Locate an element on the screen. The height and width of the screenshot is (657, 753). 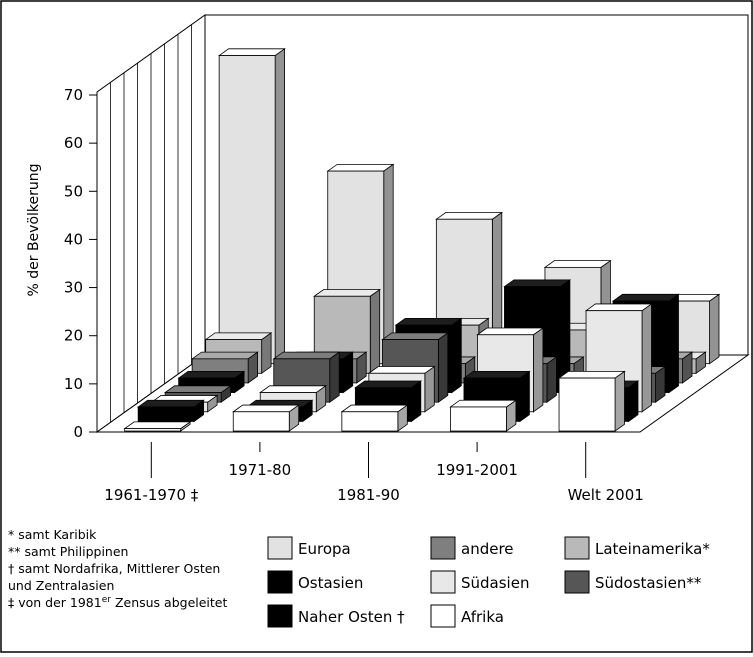
y-tick-label: 40 is located at coordinates (73, 239).